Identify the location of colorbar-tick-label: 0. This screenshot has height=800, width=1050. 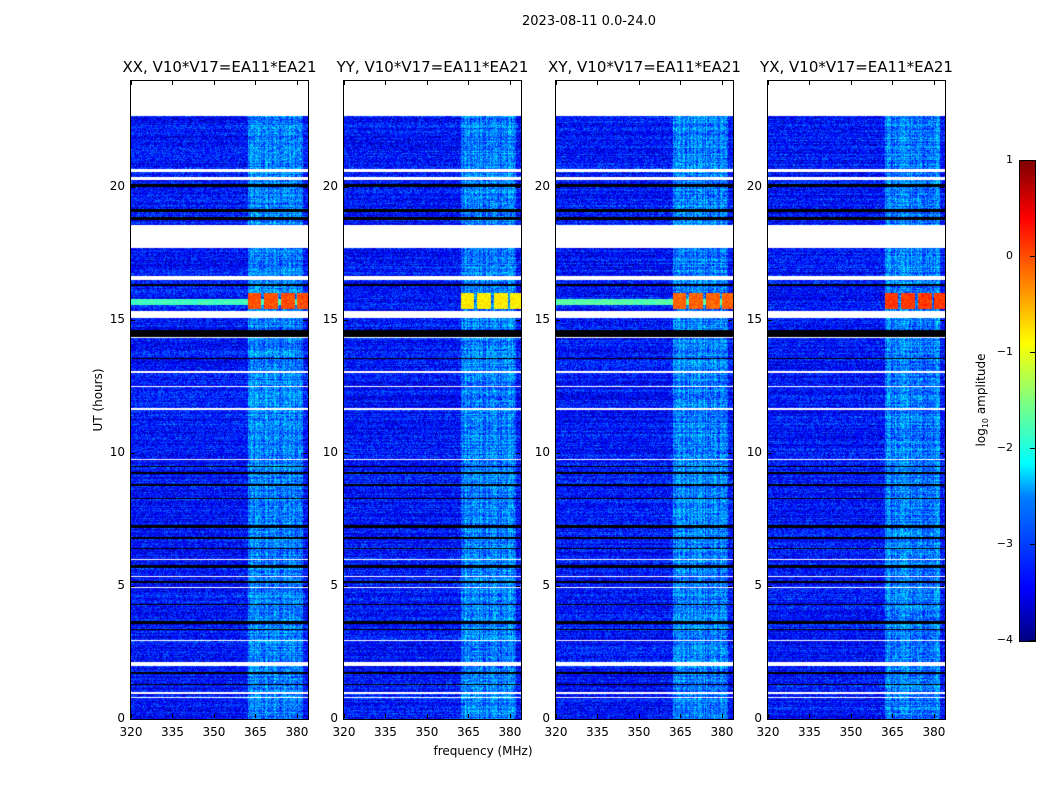
(1009, 255).